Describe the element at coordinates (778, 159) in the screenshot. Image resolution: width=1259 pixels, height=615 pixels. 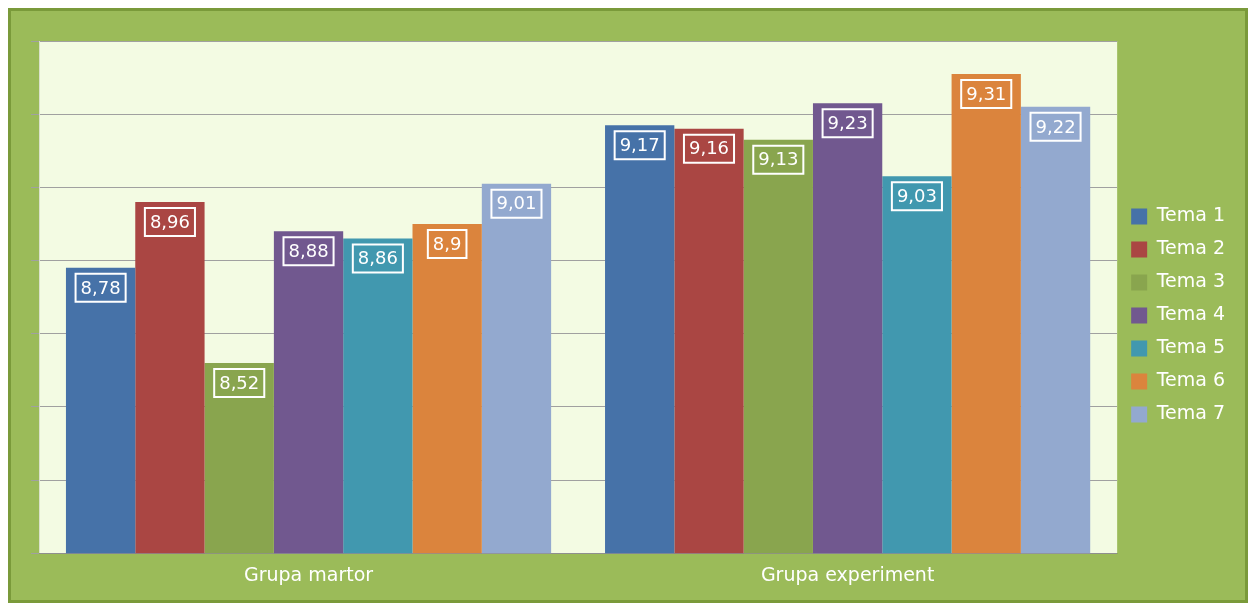
I see `data-label: 9,13` at that location.